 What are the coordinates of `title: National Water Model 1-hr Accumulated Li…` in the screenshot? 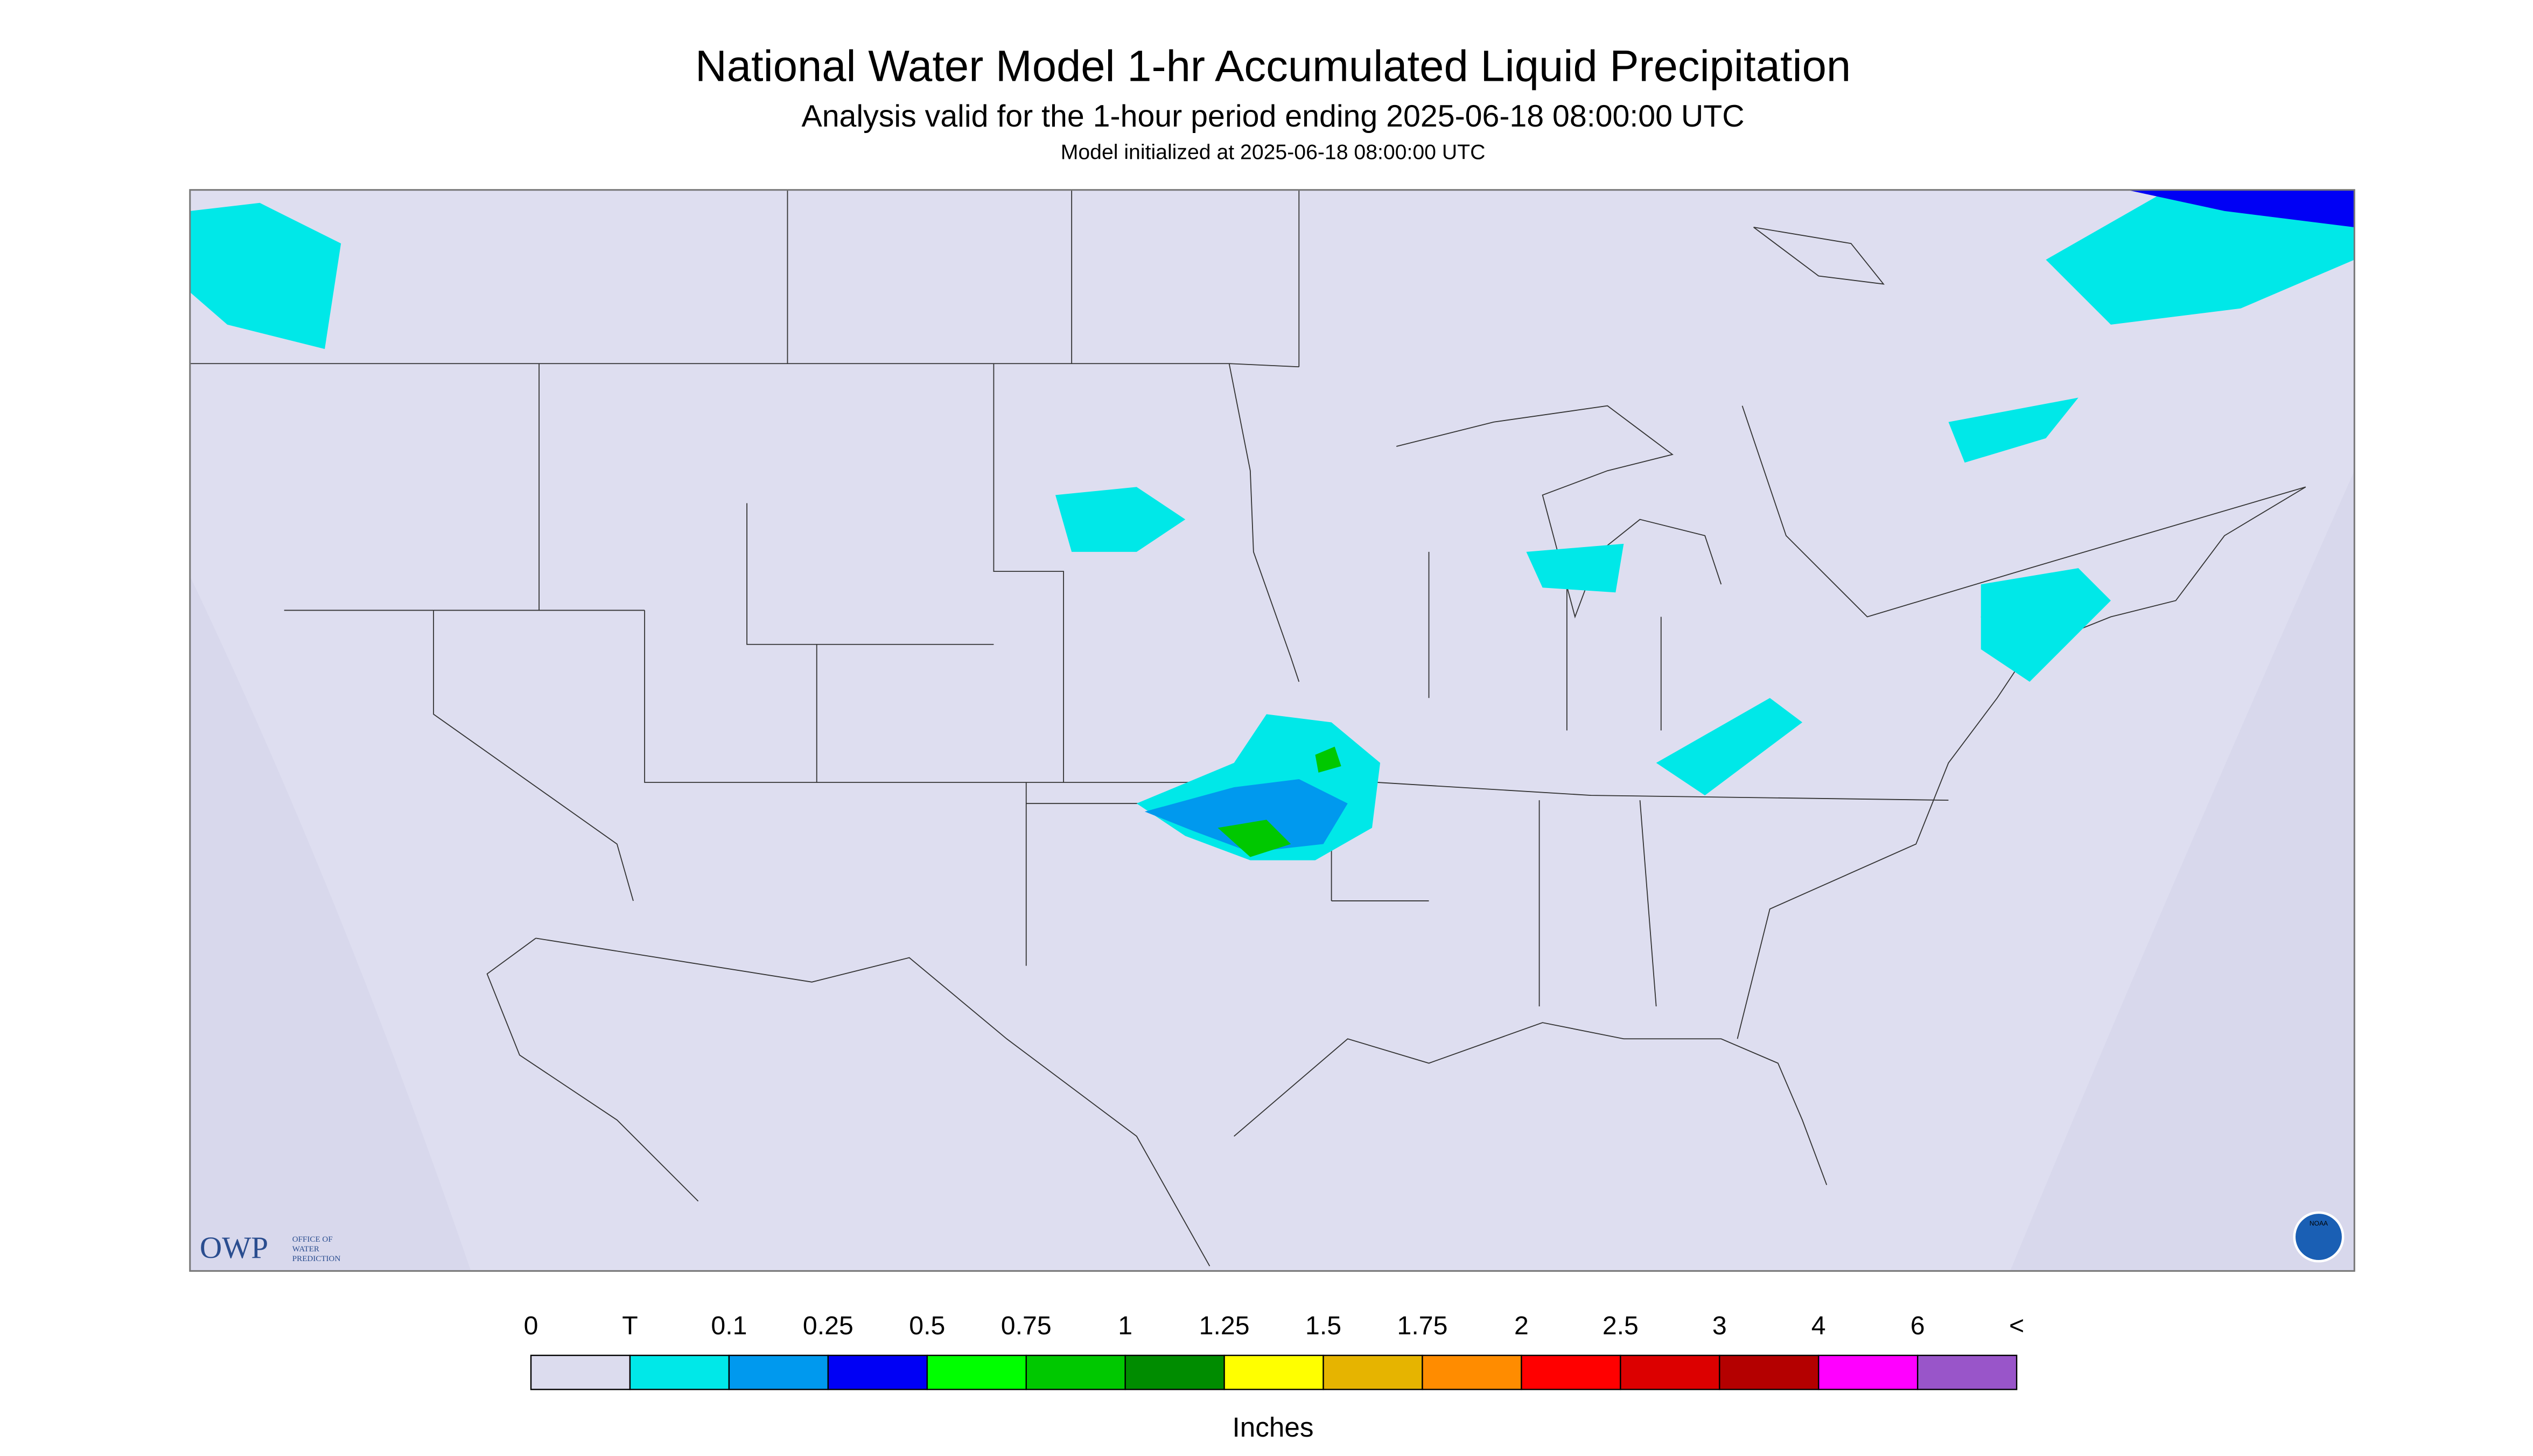 It's located at (1273, 66).